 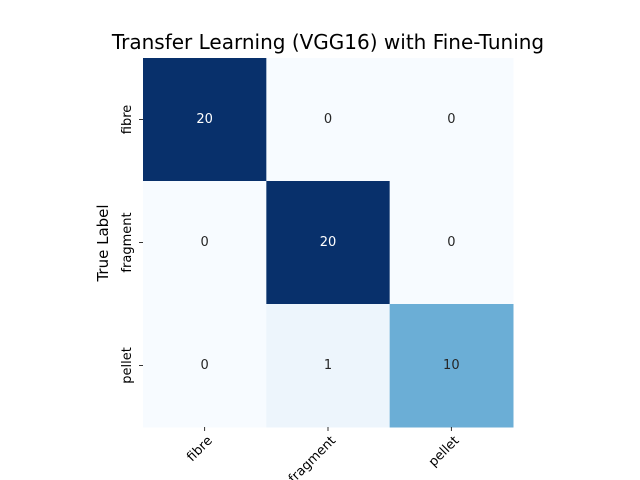 I want to click on x-axis: fibre fragment pellet, so click(x=323, y=453).